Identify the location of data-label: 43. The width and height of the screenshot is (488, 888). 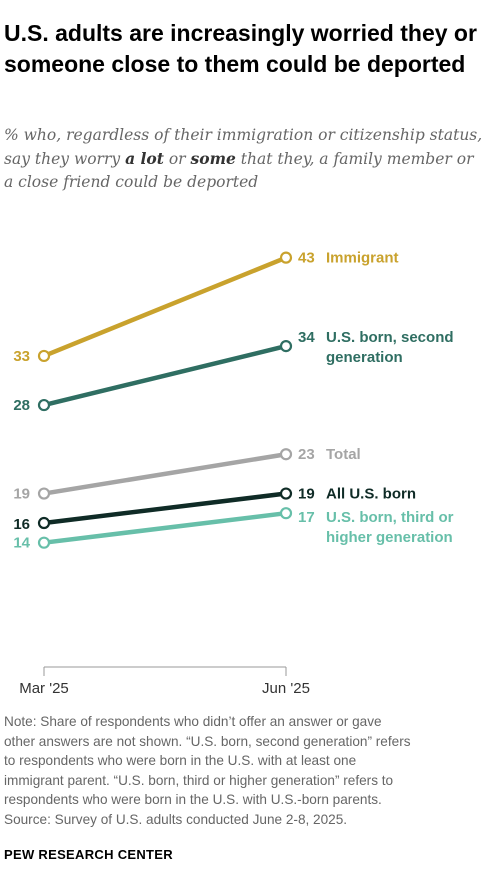
(306, 258).